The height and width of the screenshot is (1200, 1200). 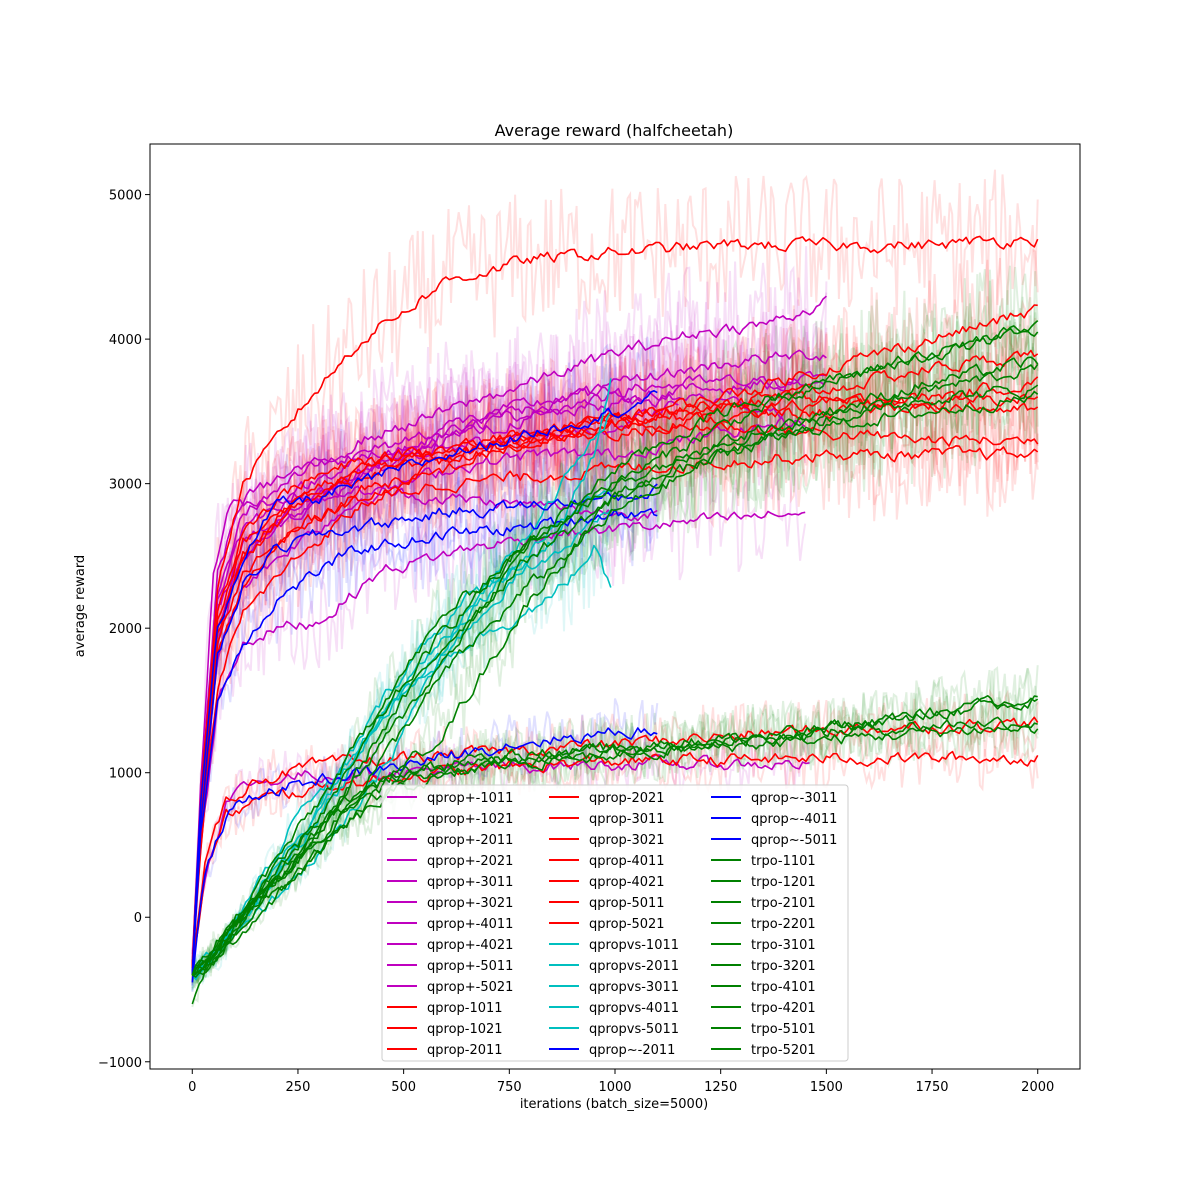 What do you see at coordinates (465, 1008) in the screenshot?
I see `legend-label: qprop-1011` at bounding box center [465, 1008].